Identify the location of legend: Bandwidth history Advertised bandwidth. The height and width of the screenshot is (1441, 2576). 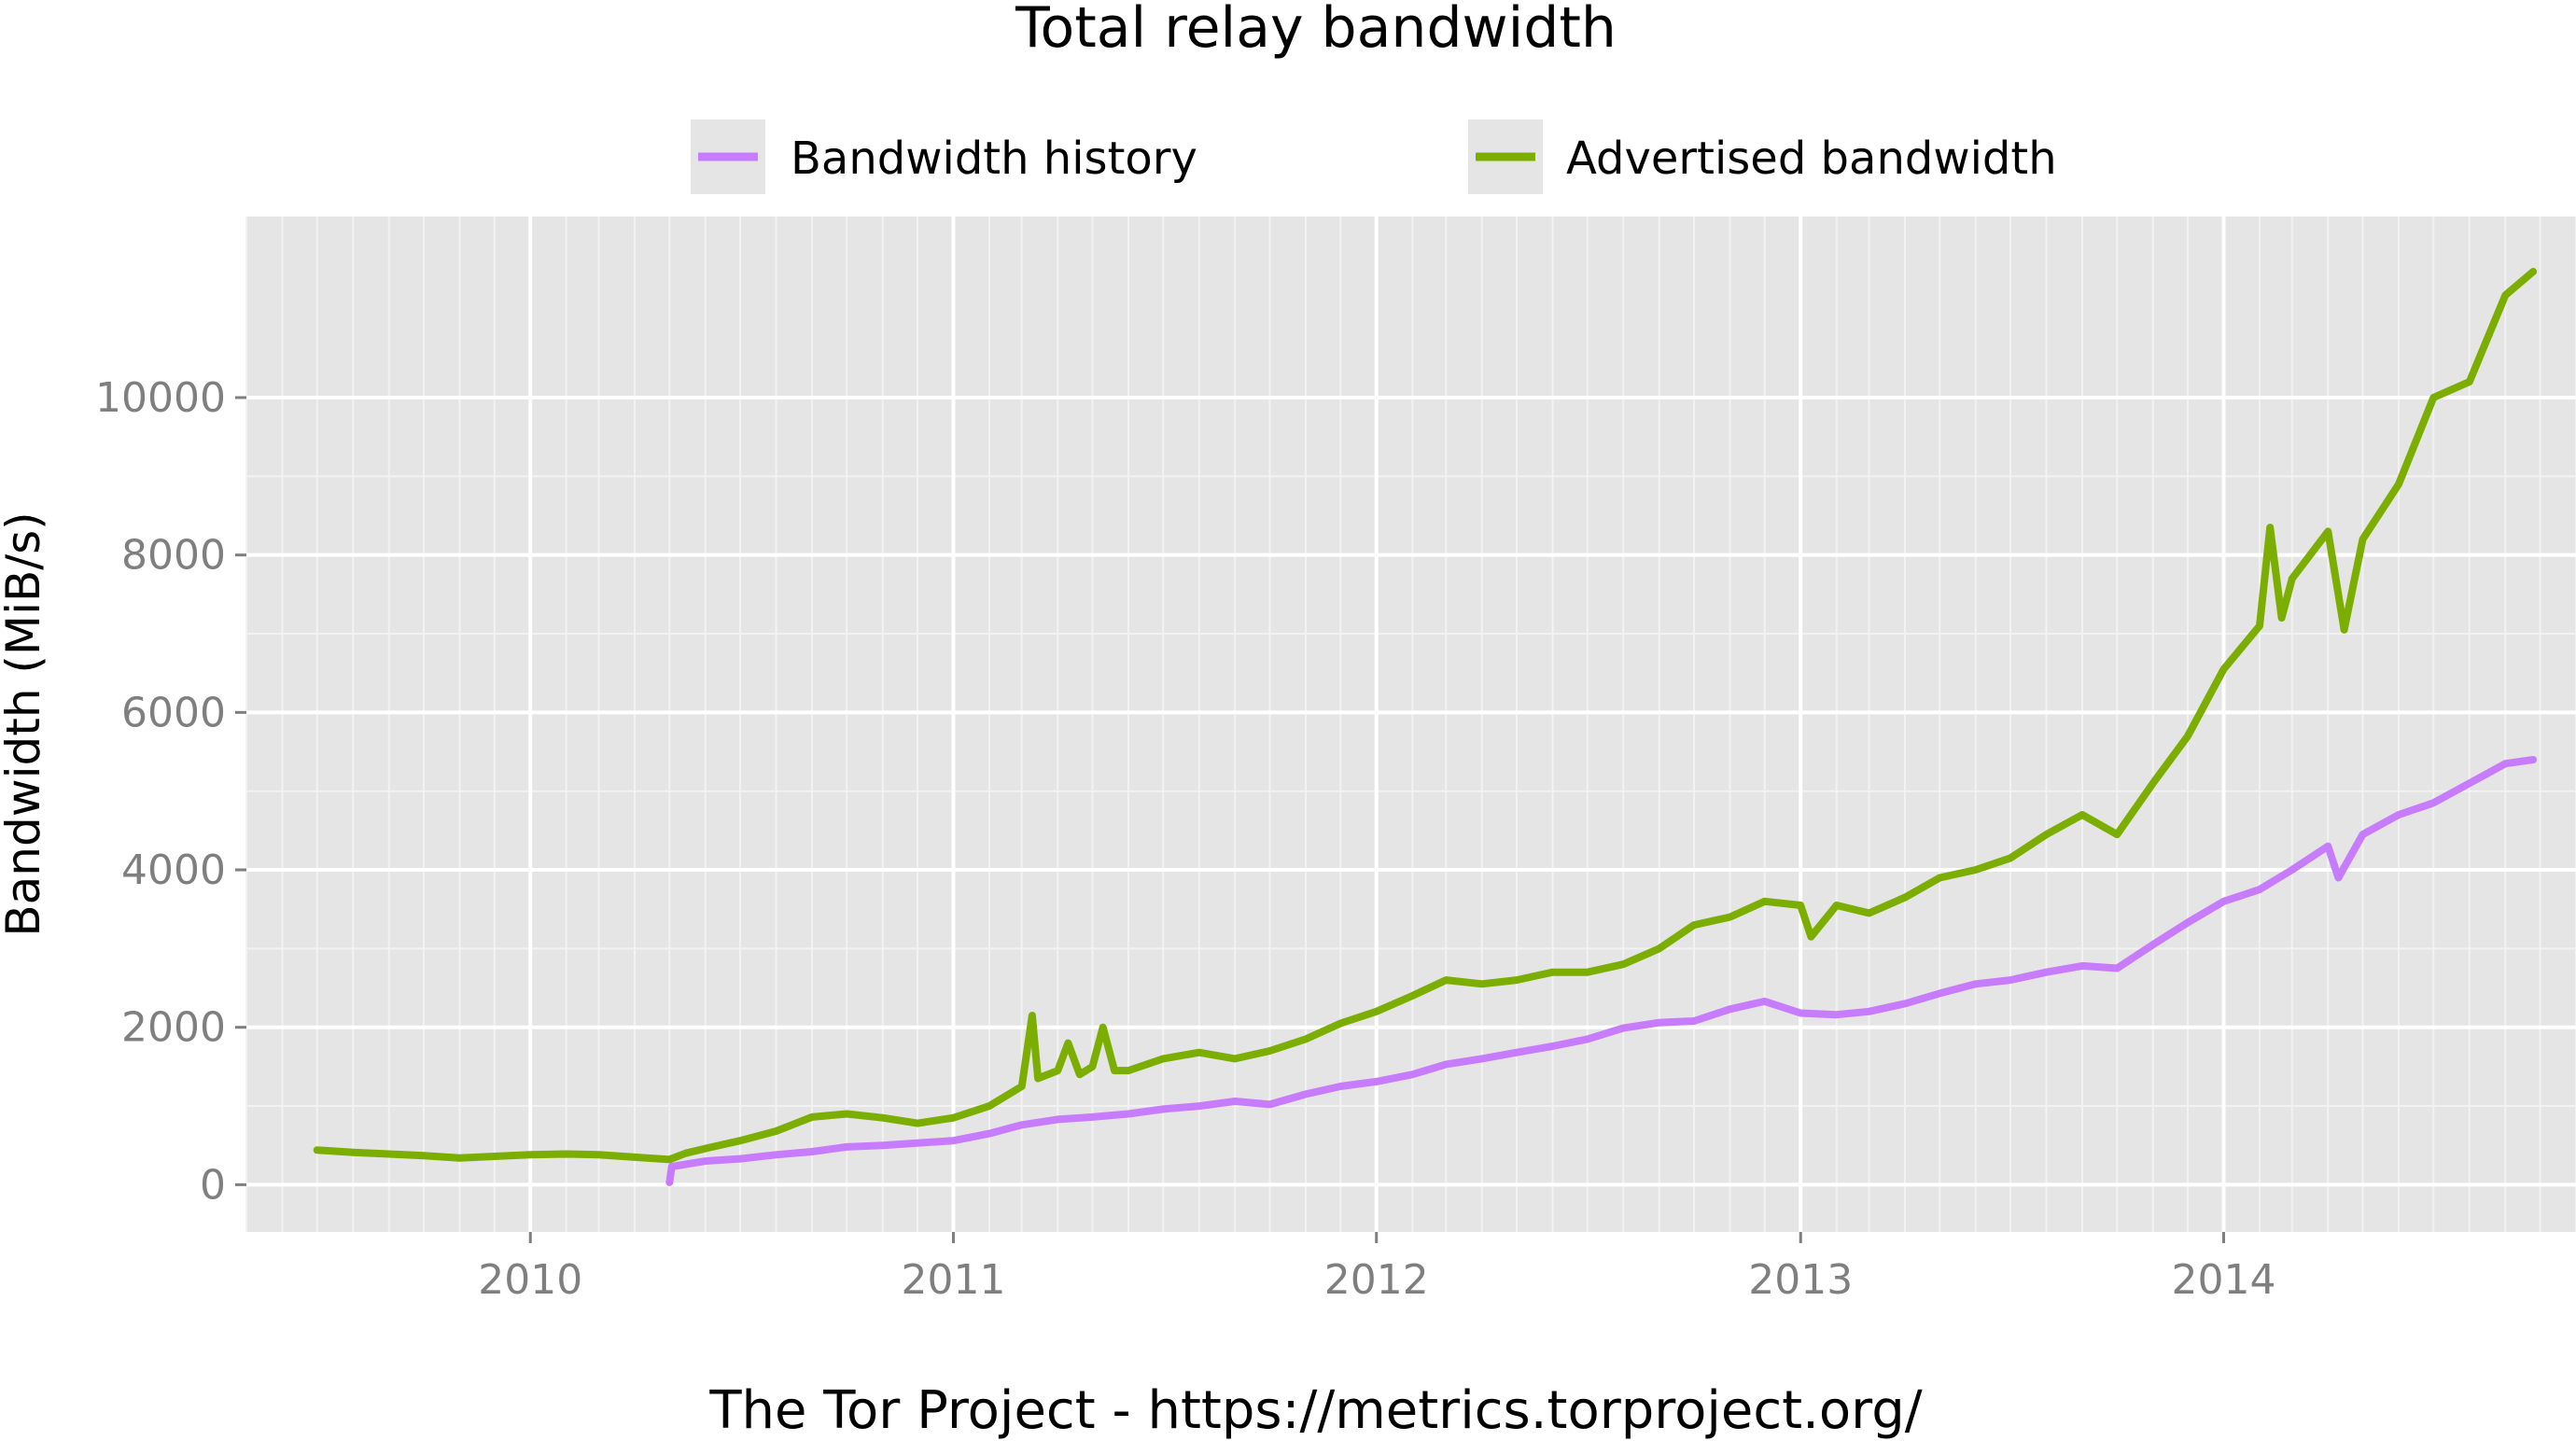
(1374, 156).